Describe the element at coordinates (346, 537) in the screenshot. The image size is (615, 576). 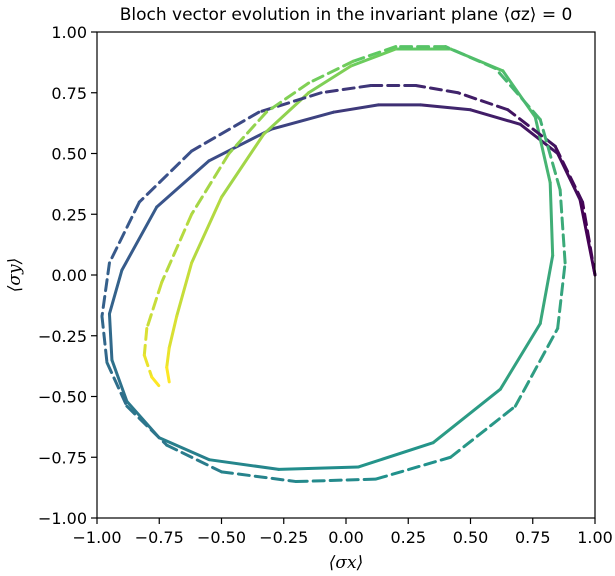
I see `x-tick-label: 0.00` at that location.